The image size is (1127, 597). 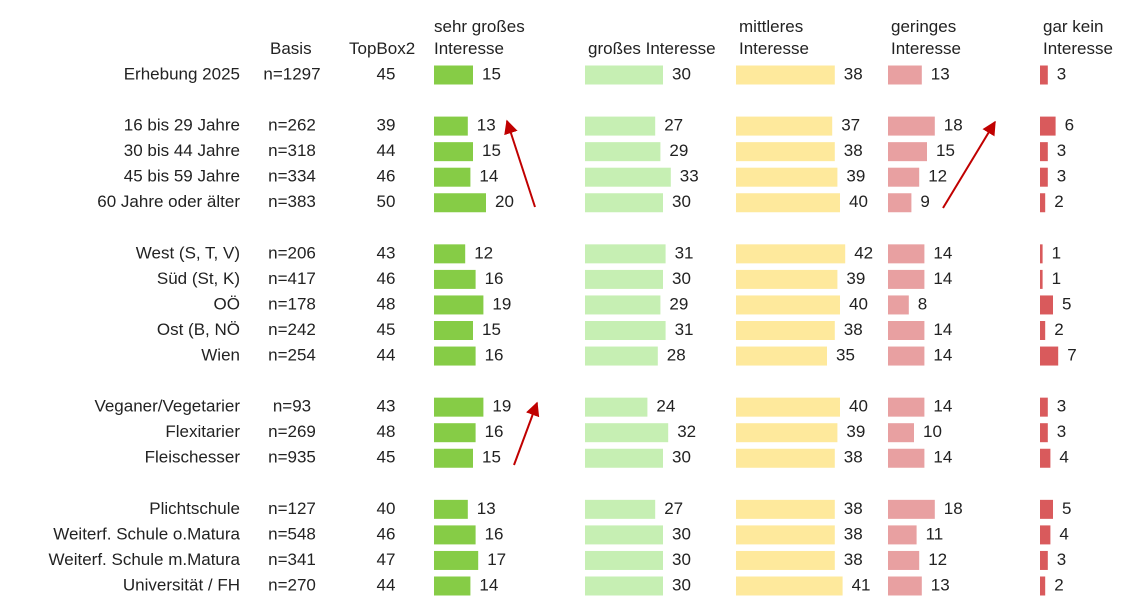 I want to click on topbox2: 43, so click(x=386, y=406).